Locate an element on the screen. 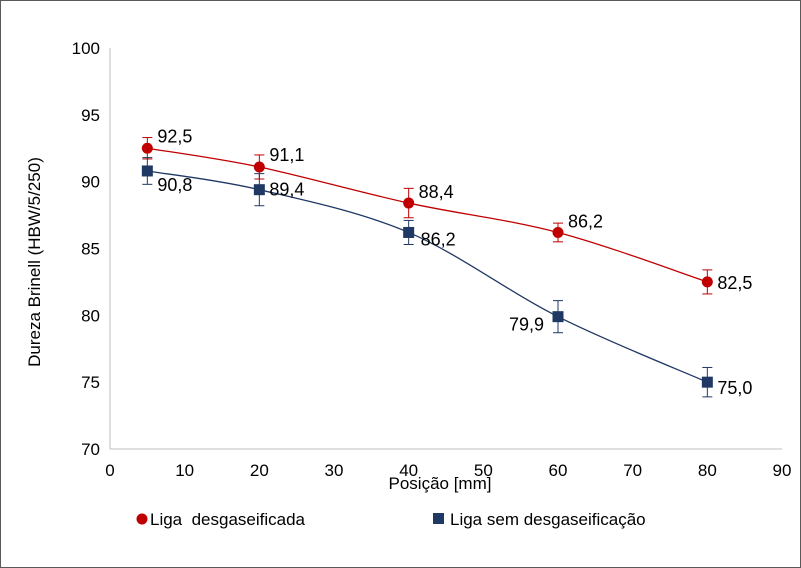 Image resolution: width=801 pixels, height=568 pixels. y-tick-label: 95 is located at coordinates (90, 115).